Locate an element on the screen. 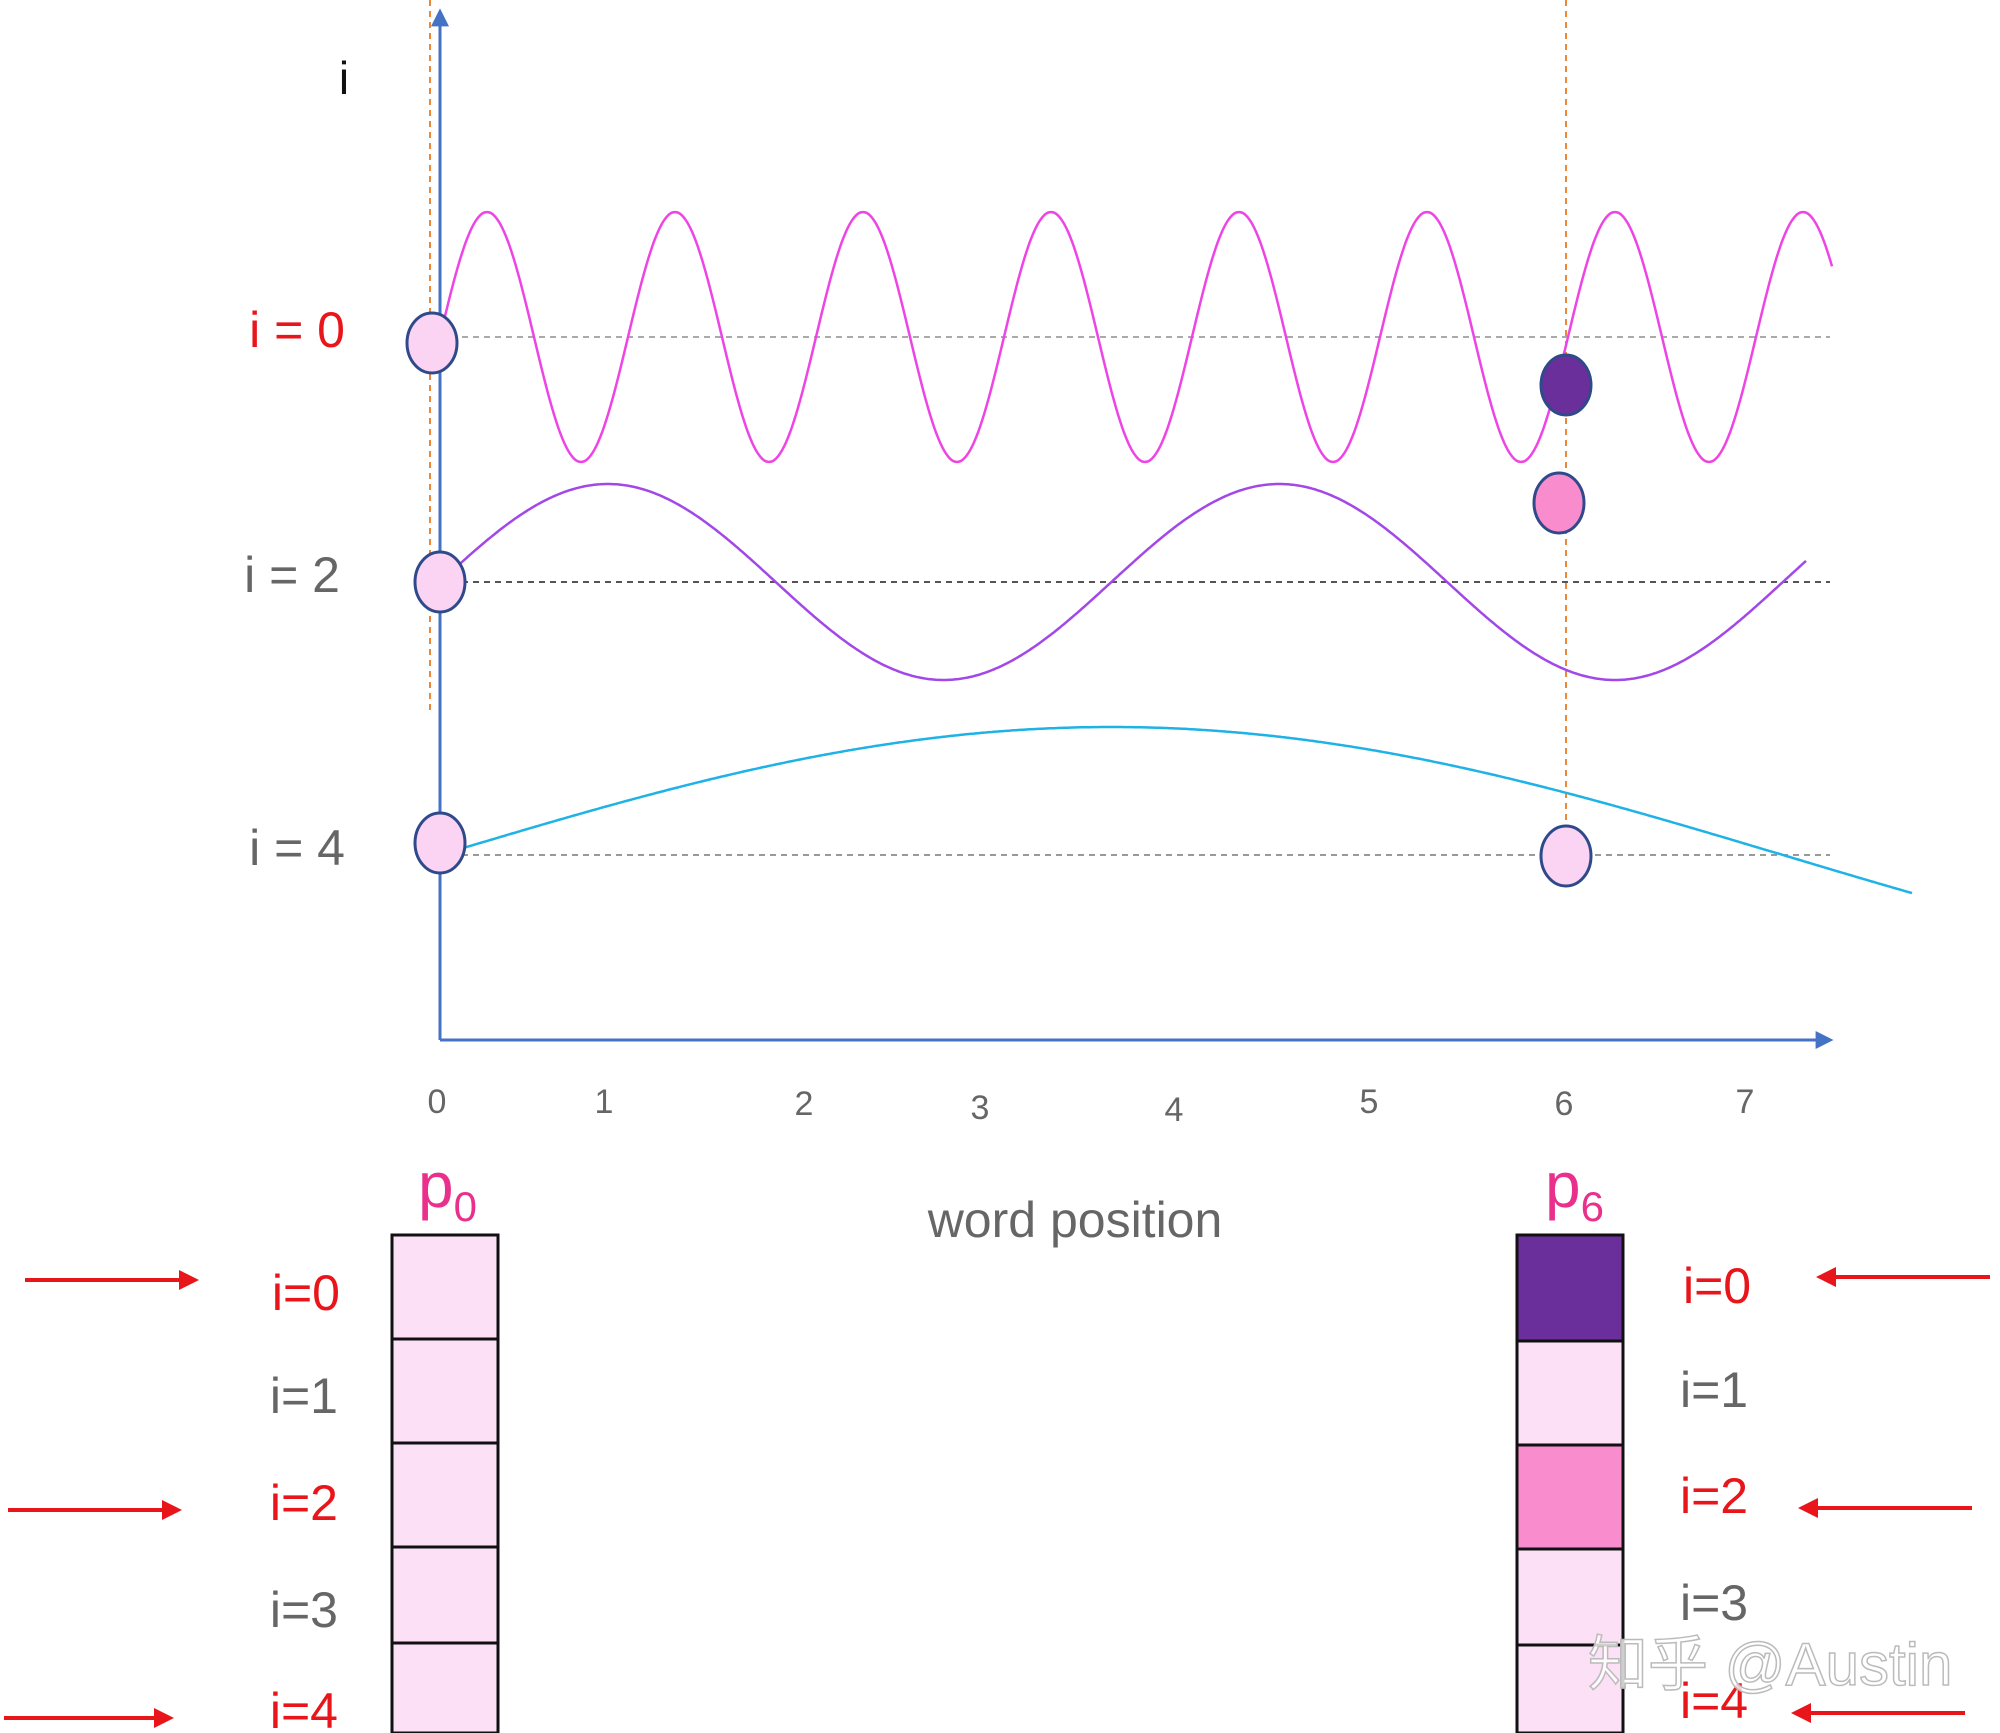 This screenshot has width=2000, height=1733. vector-p6-label-i1: i=1 is located at coordinates (1714, 1390).